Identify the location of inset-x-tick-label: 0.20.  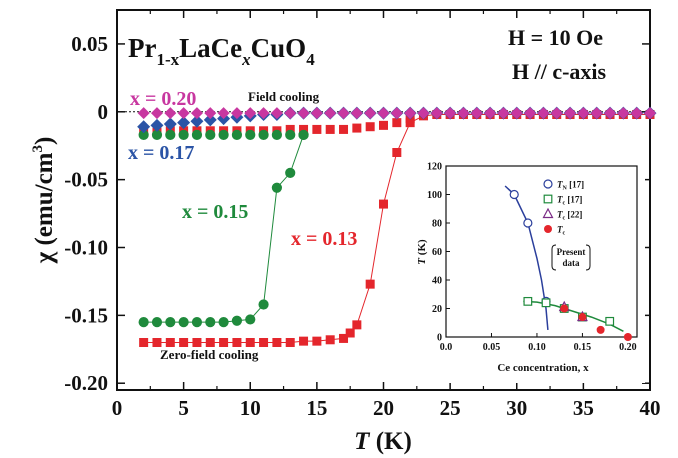
(628, 347).